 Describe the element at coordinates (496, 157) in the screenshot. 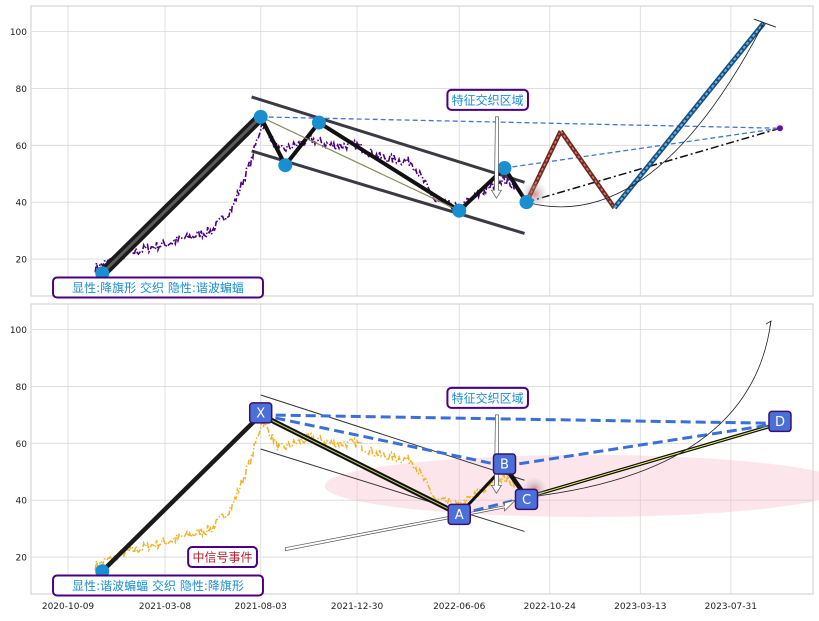

I see `annotation-arrow` at that location.